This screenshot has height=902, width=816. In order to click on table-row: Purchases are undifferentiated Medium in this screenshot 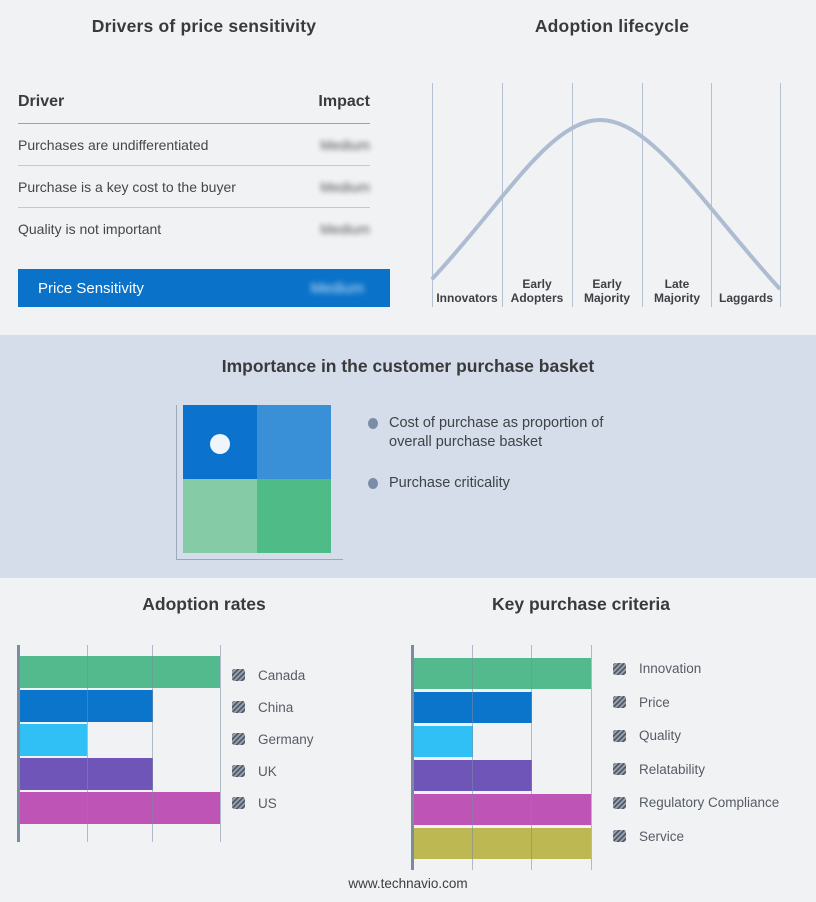, I will do `click(194, 145)`.